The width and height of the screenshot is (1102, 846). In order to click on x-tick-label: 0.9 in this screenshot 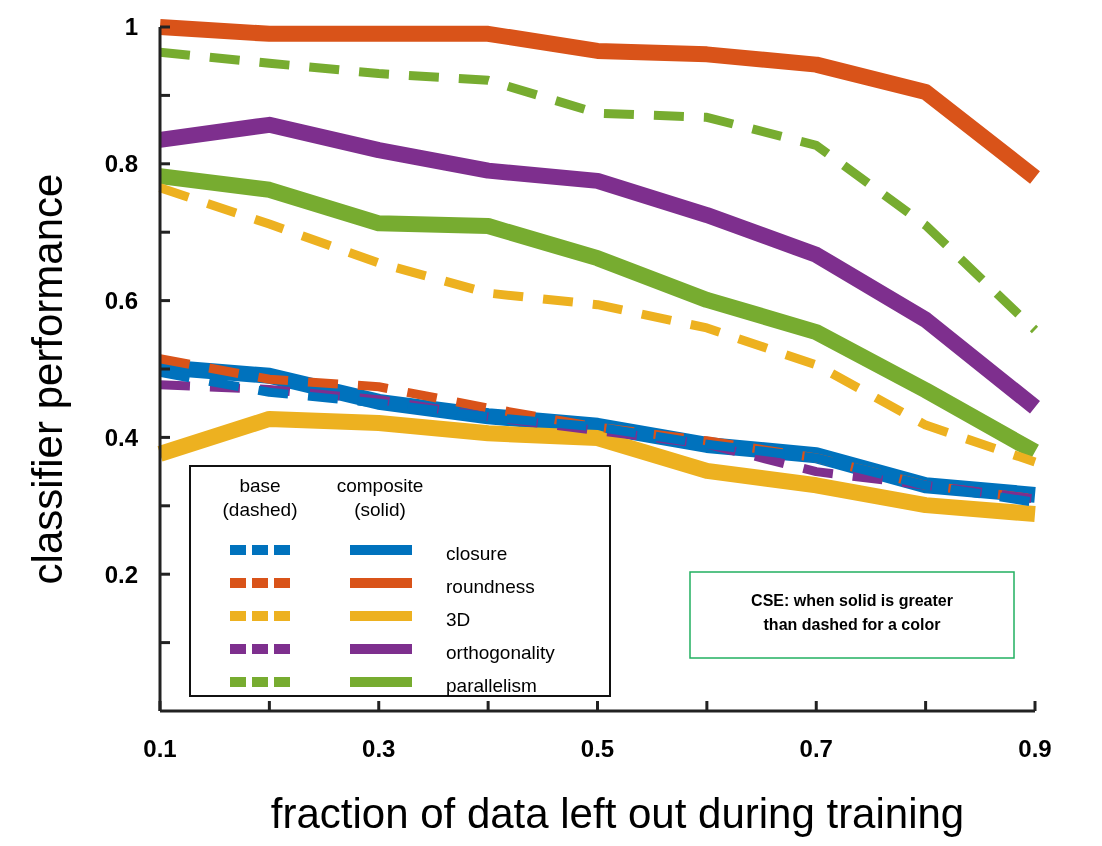, I will do `click(1035, 748)`.